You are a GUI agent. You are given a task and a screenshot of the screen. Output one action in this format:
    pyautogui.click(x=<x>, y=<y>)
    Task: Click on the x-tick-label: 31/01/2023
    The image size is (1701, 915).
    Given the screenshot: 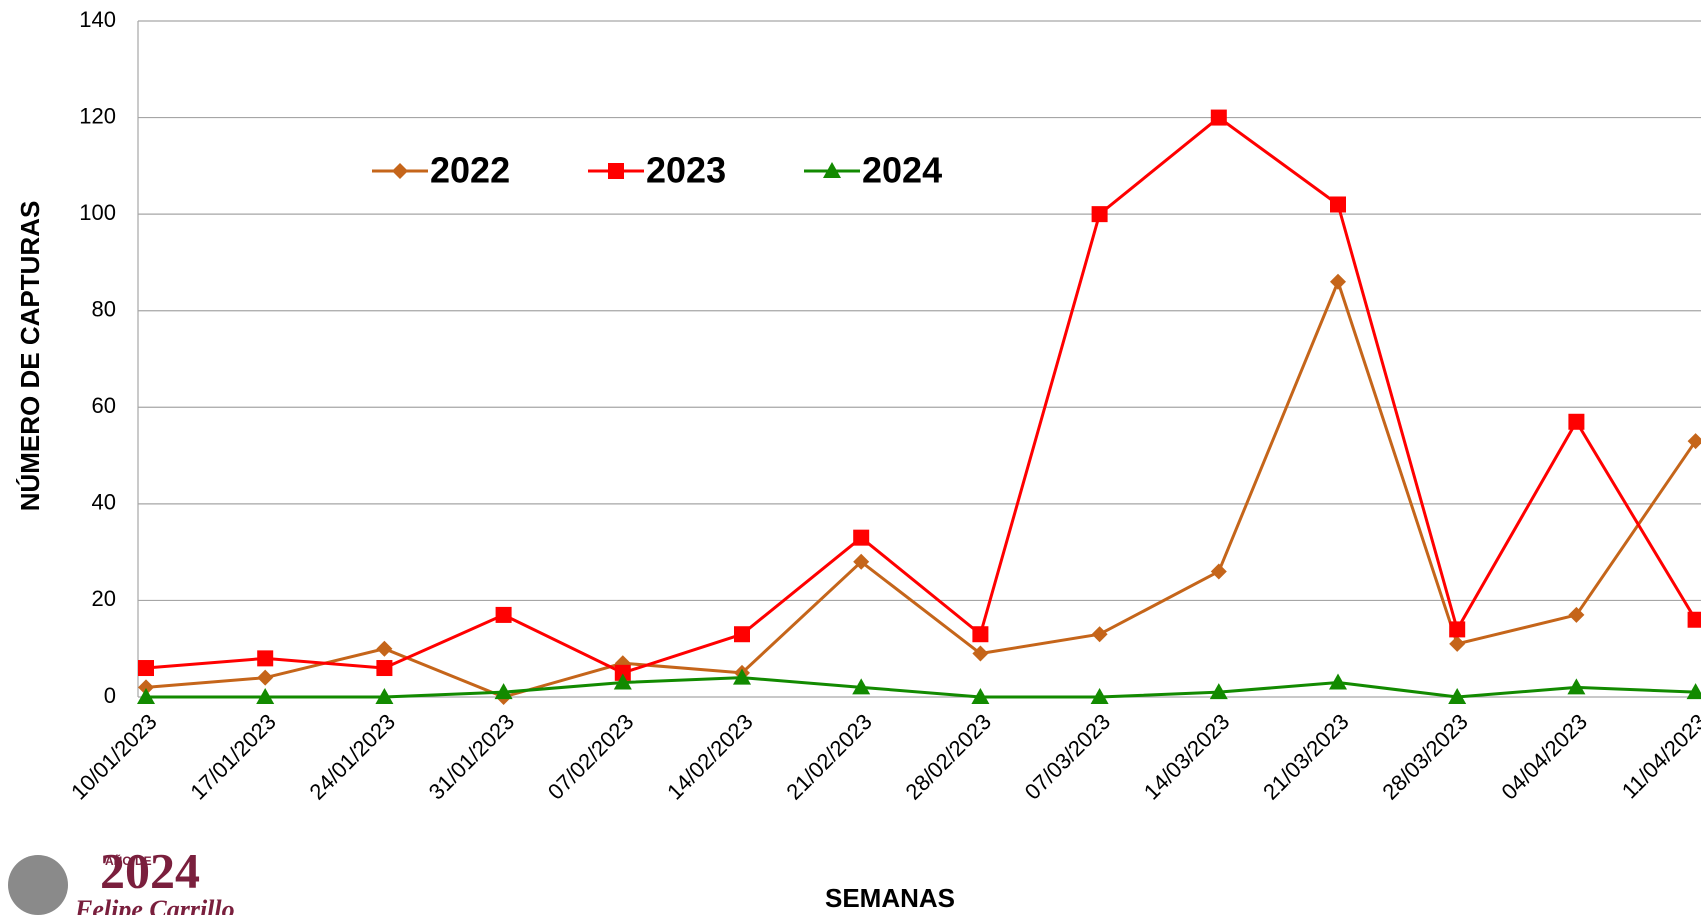 What is the action you would take?
    pyautogui.click(x=472, y=757)
    